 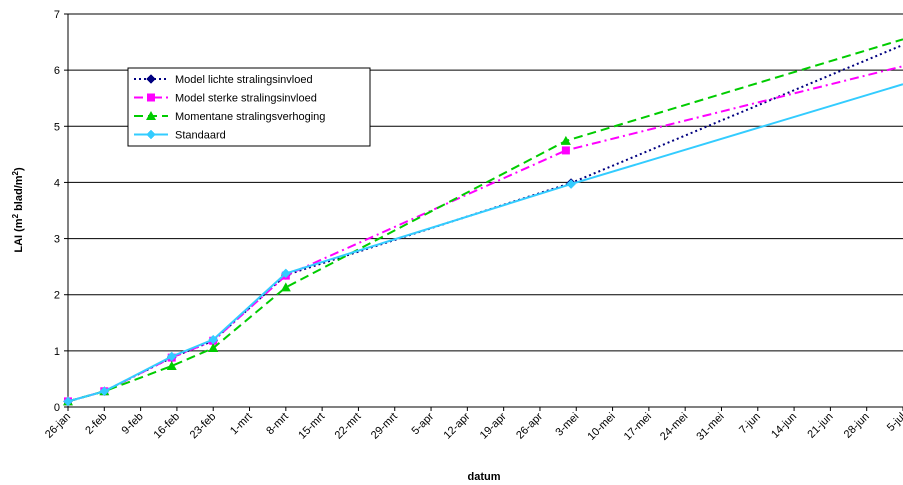 I want to click on legend-label: Momentane stralingsverhoging, so click(x=250, y=117).